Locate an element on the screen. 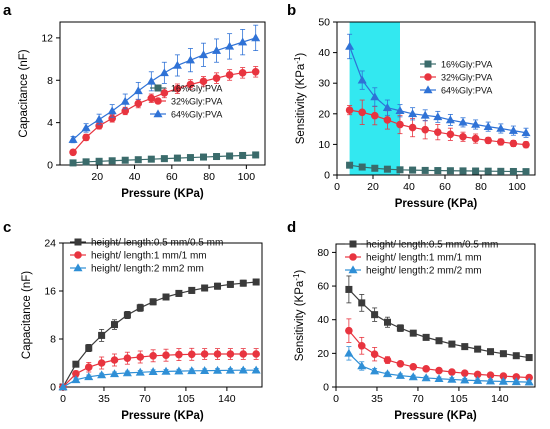 Image resolution: width=550 pixels, height=429 pixels. panel-letter: b is located at coordinates (291, 10).